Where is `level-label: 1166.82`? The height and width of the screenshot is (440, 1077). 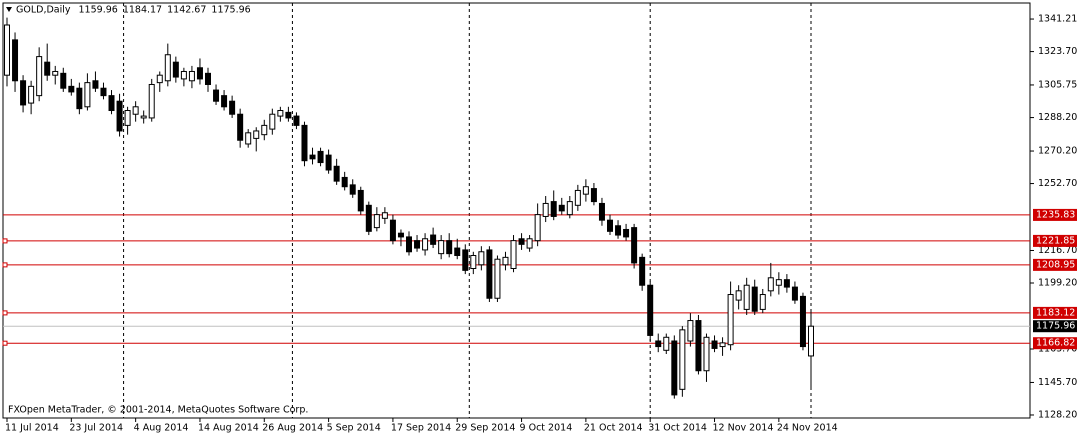
level-label: 1166.82 is located at coordinates (1055, 343).